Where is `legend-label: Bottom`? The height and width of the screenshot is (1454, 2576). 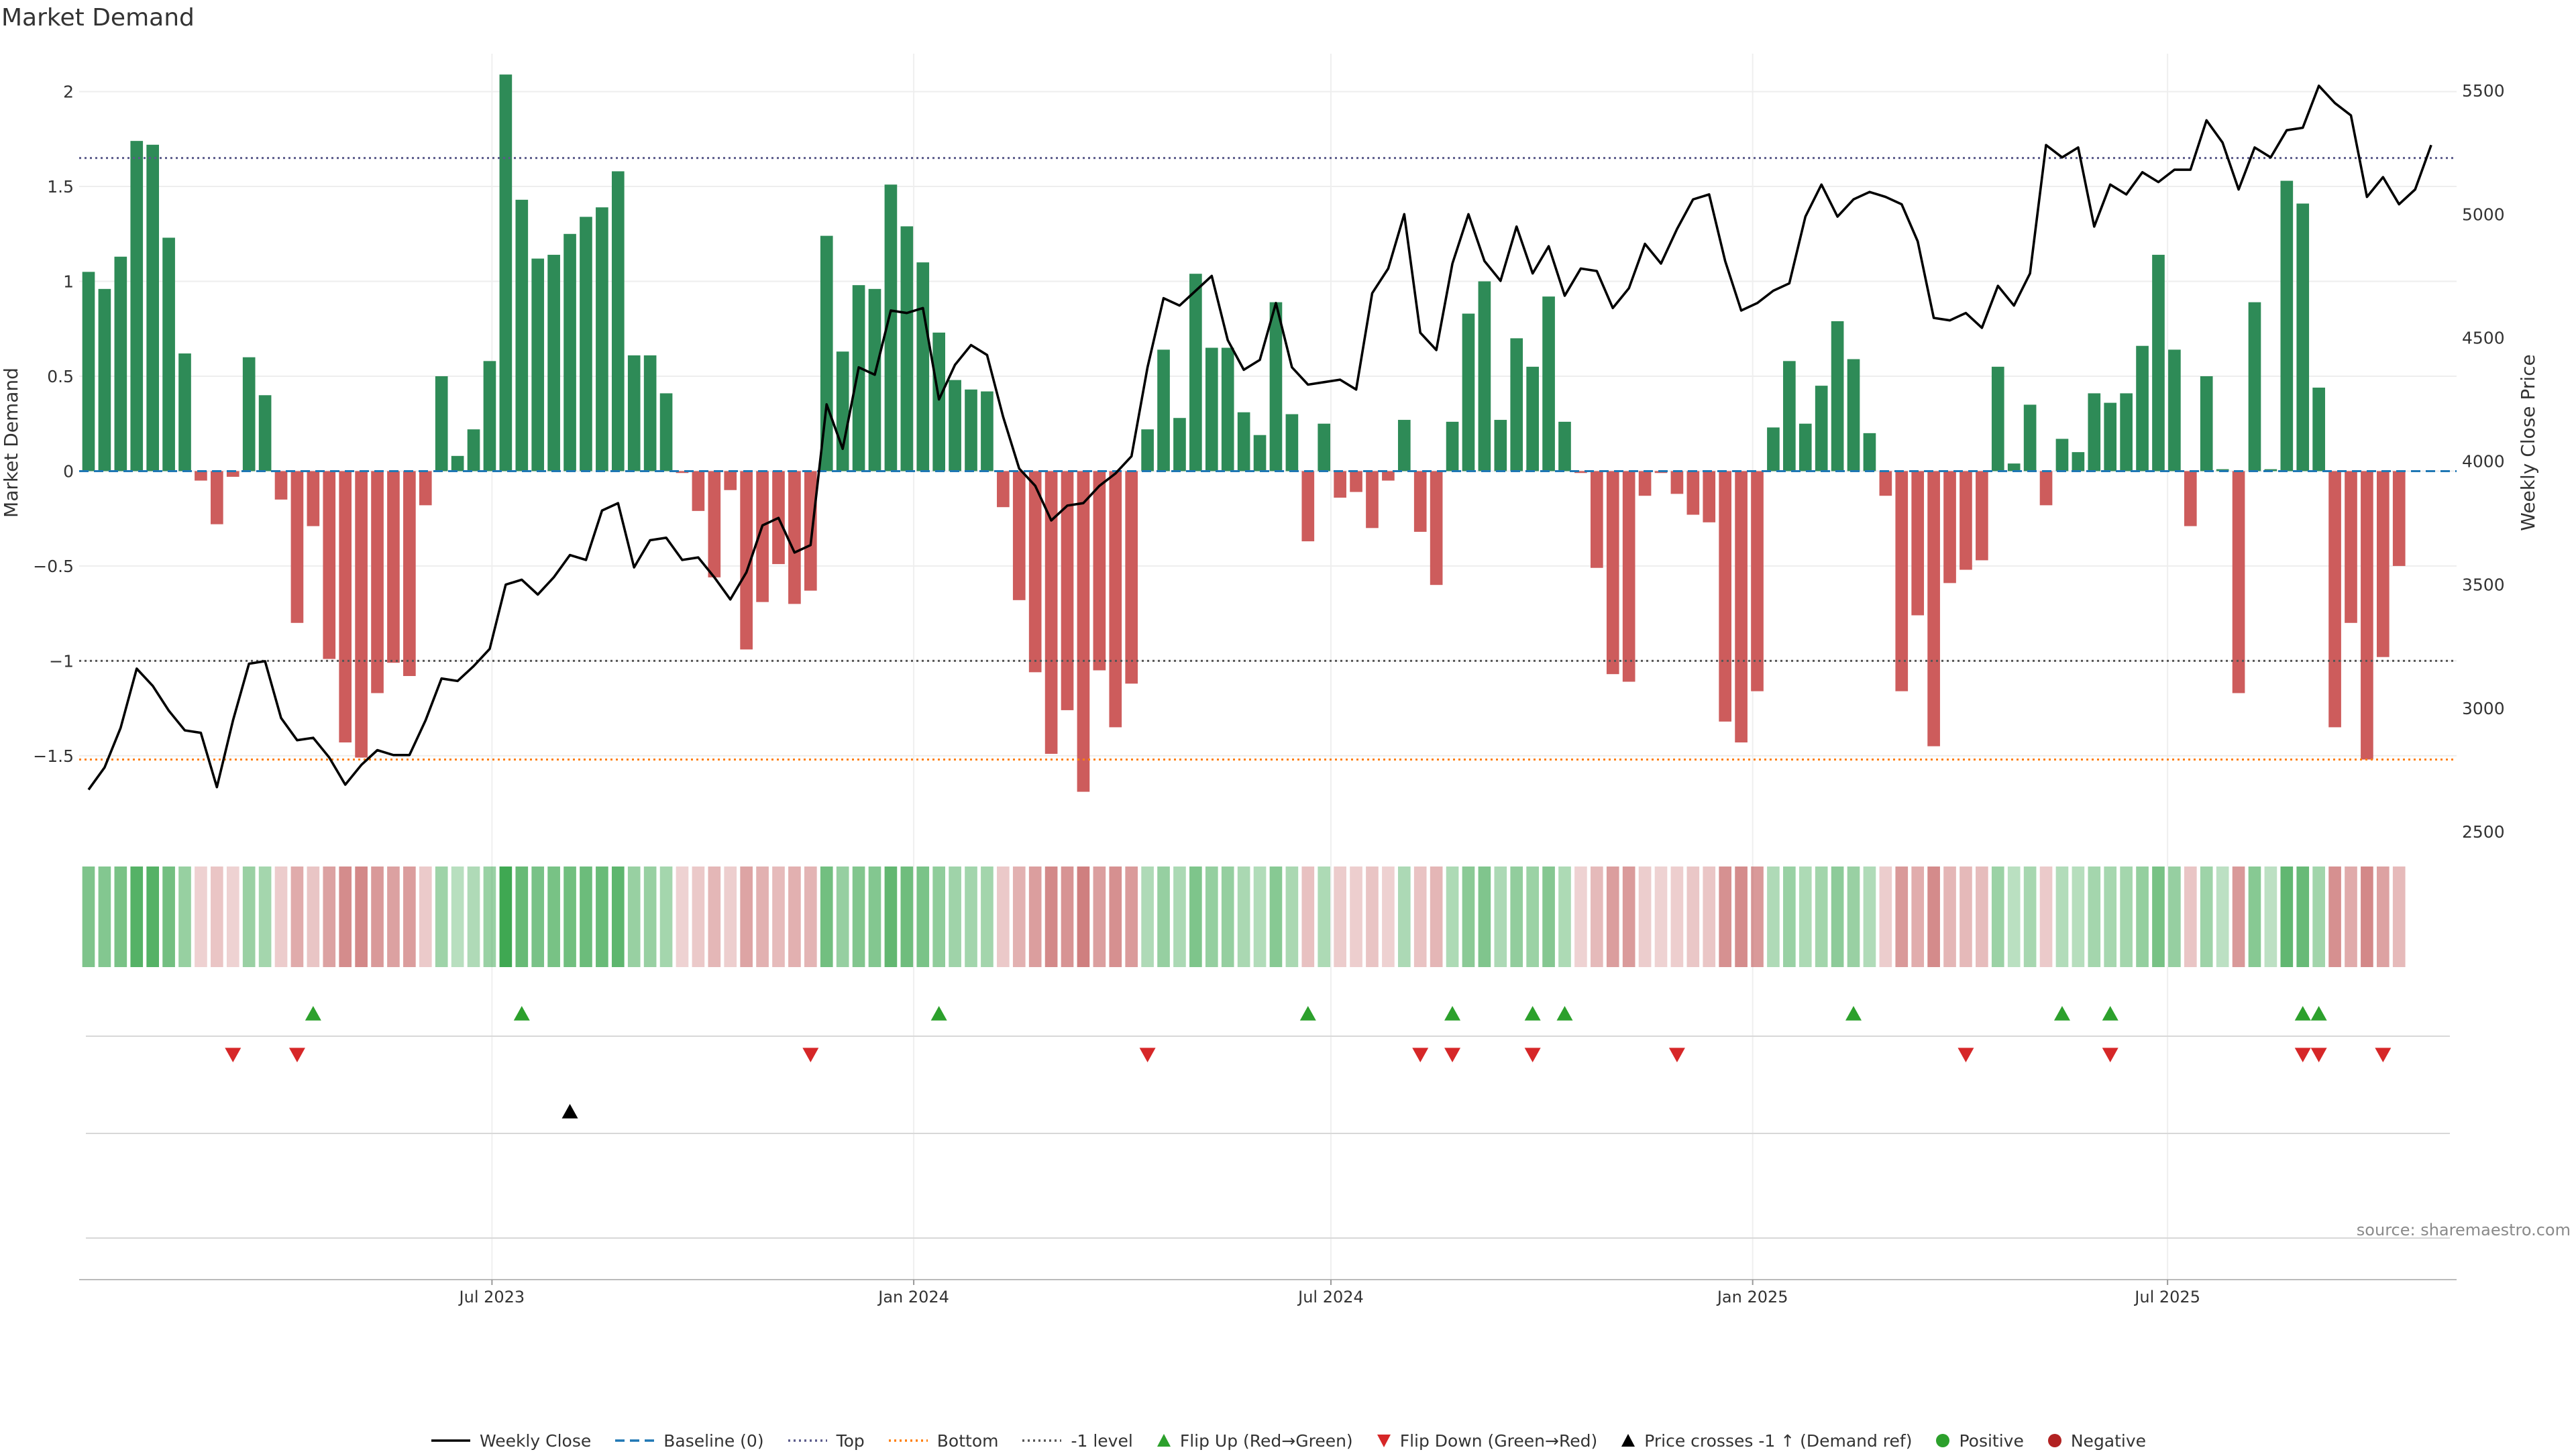 legend-label: Bottom is located at coordinates (967, 1441).